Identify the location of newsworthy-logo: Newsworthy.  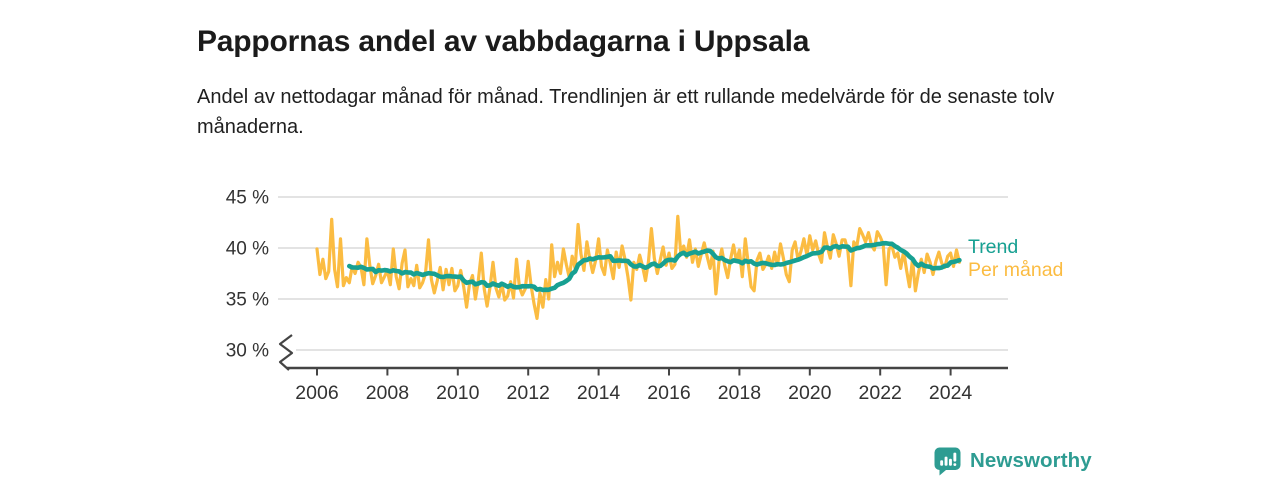
(1012, 461).